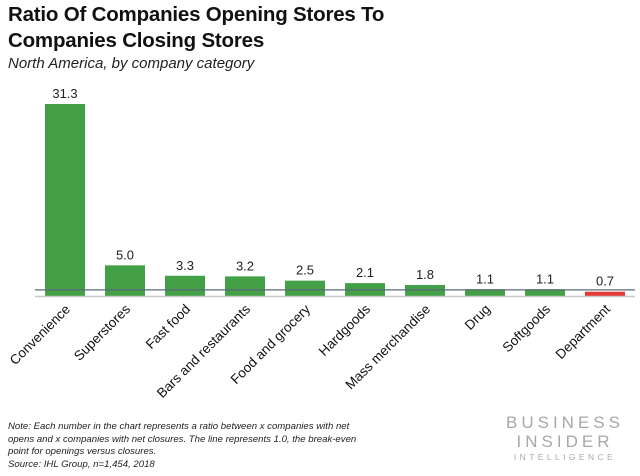 The height and width of the screenshot is (476, 640). I want to click on category-label-department: Department, so click(583, 331).